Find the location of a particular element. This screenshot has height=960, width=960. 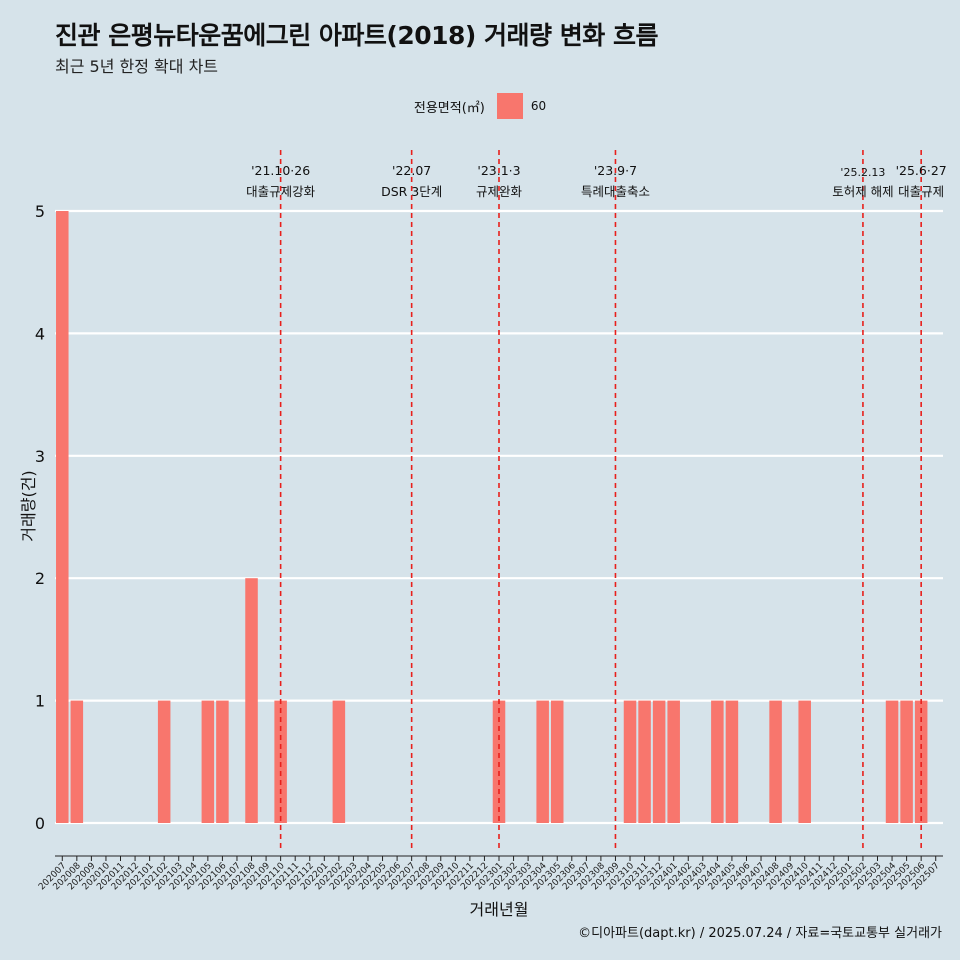

event-date-label: '23.9·7 is located at coordinates (615, 170).